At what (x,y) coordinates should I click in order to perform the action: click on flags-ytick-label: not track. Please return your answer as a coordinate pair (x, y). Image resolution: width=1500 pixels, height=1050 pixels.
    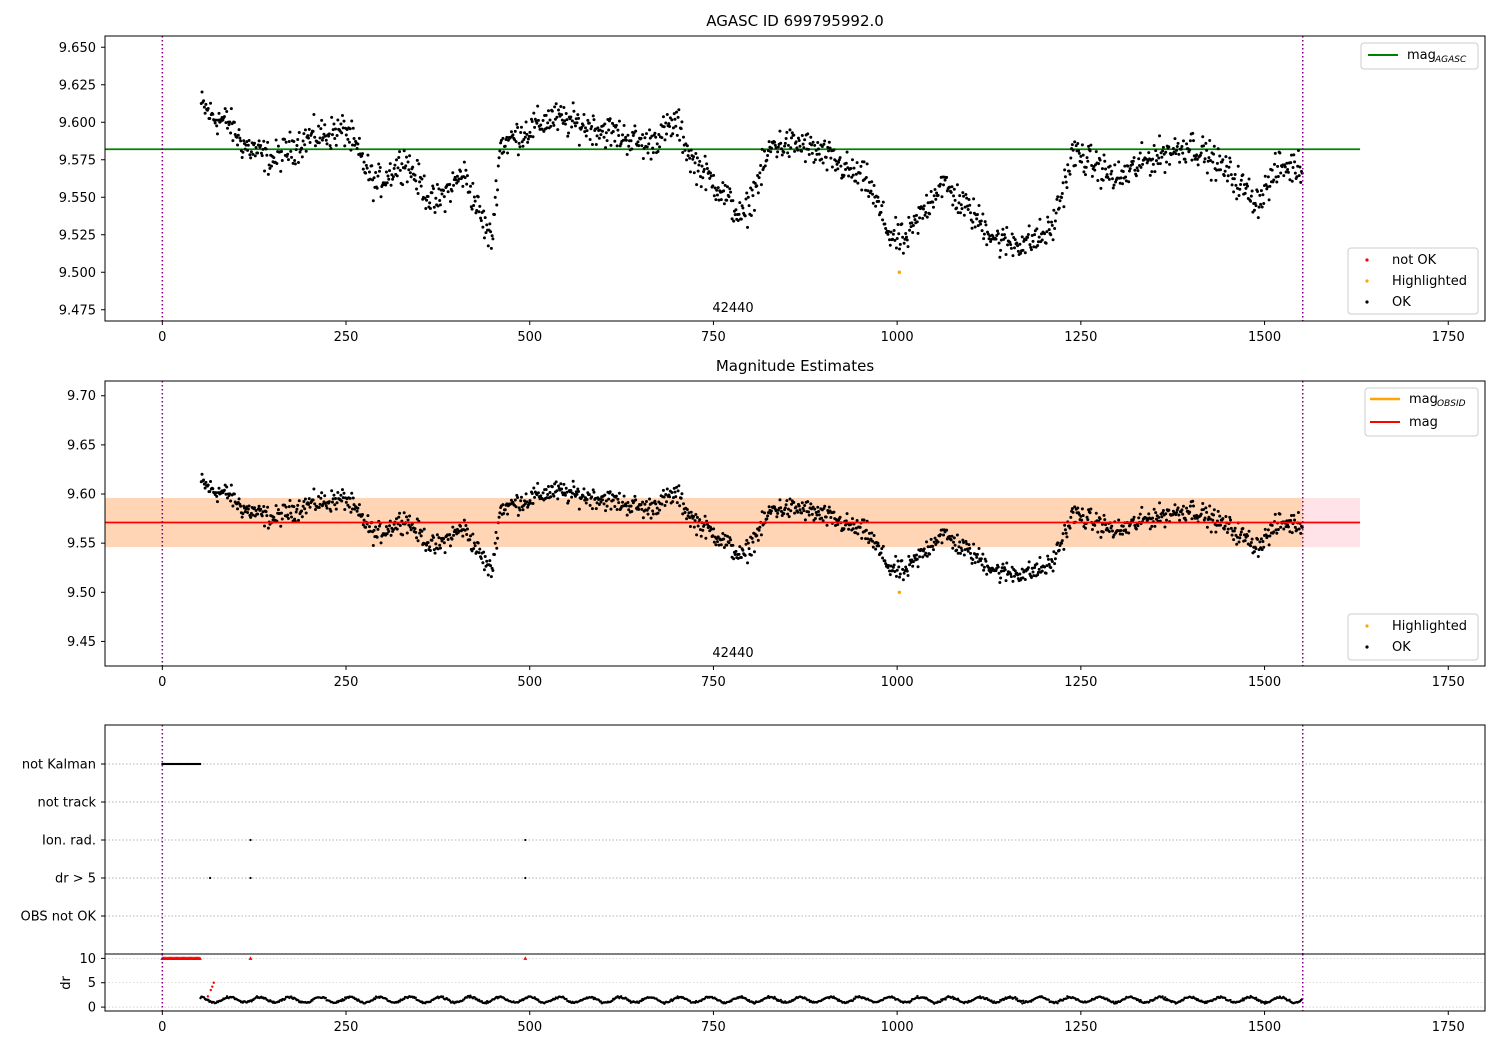
    Looking at the image, I should click on (66, 803).